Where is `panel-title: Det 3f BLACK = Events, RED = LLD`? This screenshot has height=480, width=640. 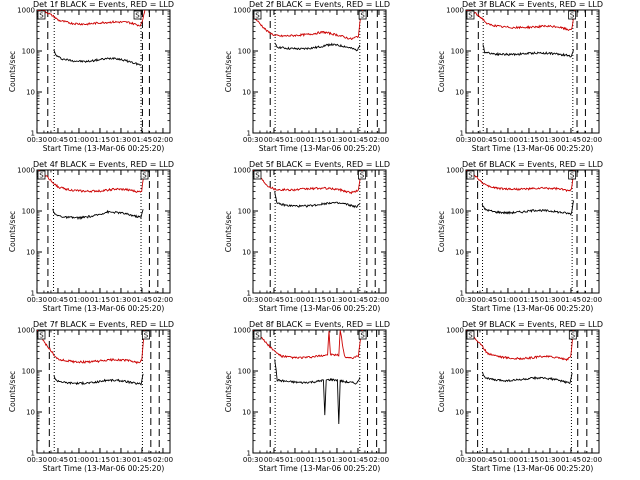 panel-title: Det 3f BLACK = Events, RED = LLD is located at coordinates (532, 4).